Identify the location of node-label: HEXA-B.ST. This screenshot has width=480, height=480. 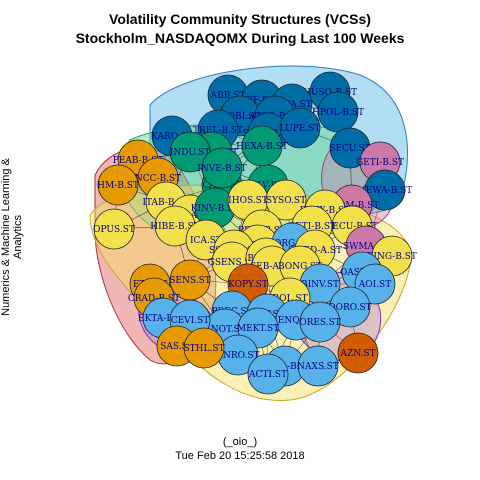
(262, 147).